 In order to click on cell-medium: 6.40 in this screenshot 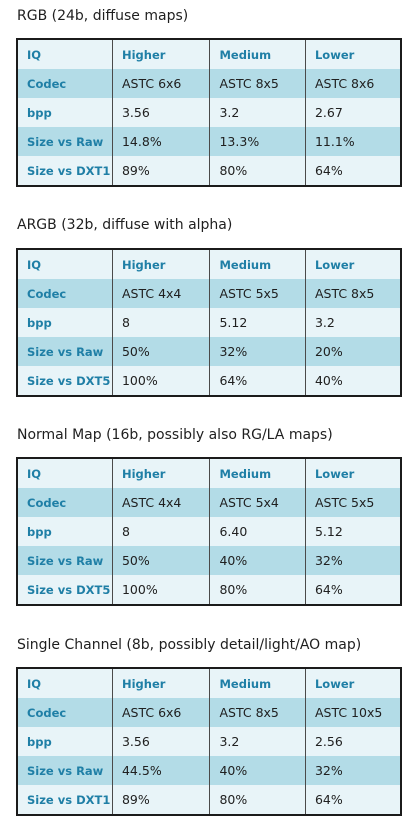, I will do `click(257, 531)`.